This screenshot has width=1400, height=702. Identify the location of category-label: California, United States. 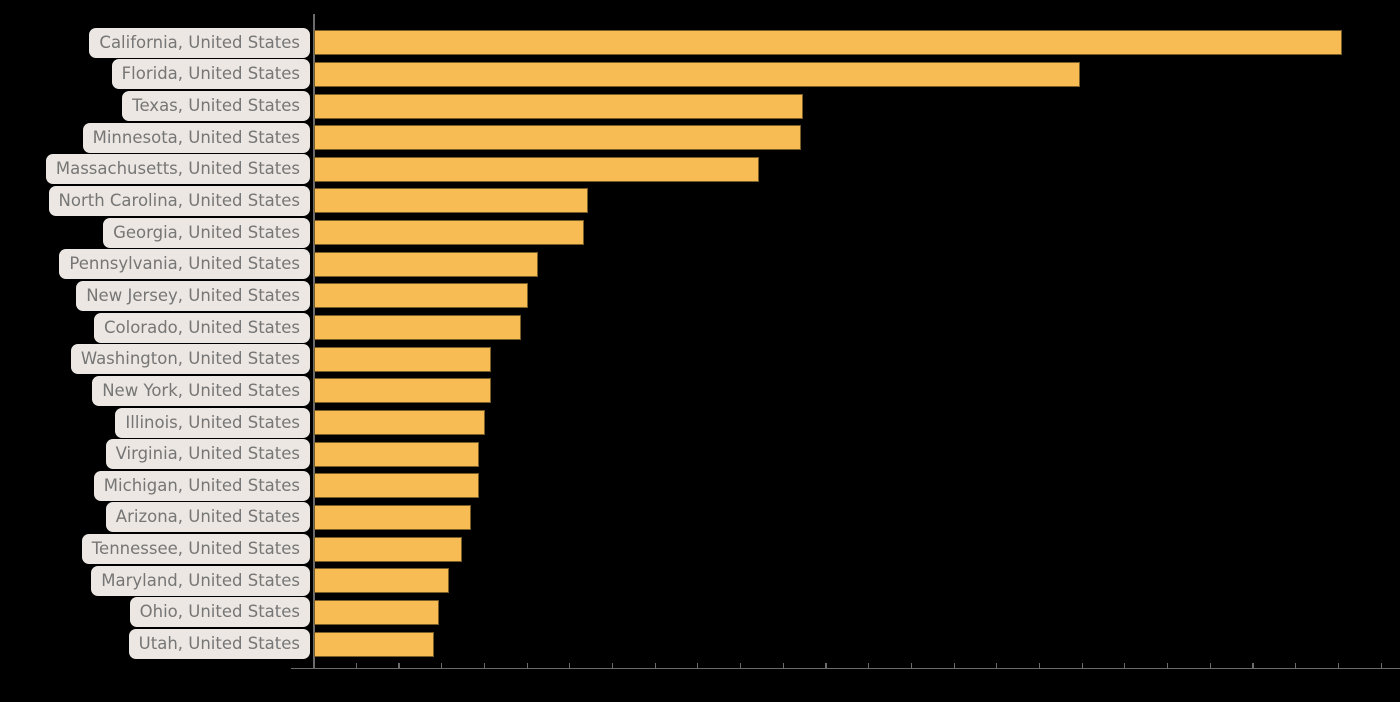
(199, 42).